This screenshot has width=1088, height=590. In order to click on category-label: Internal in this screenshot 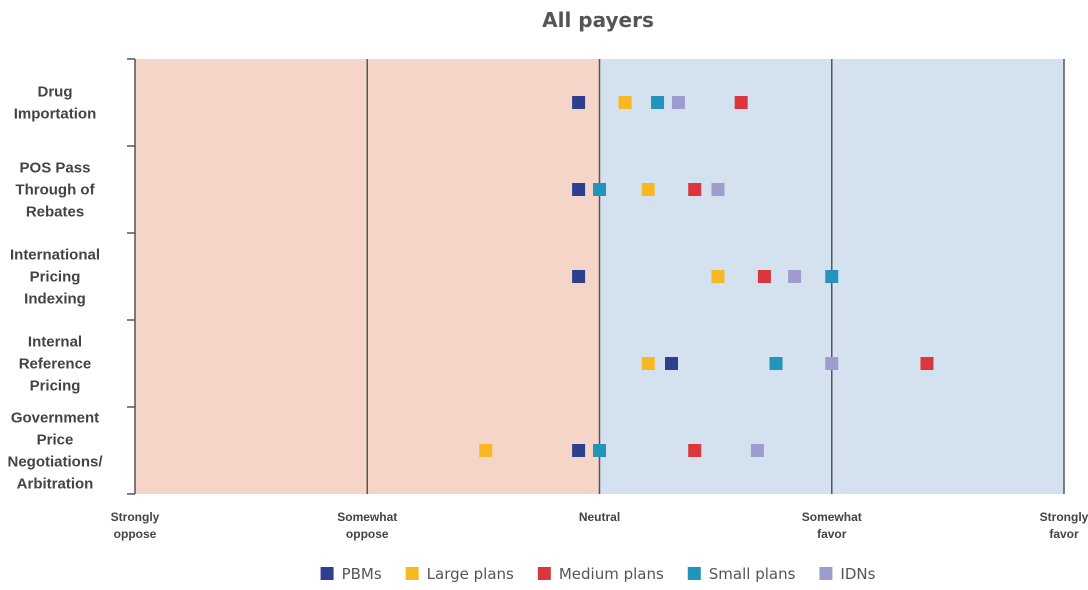, I will do `click(55, 342)`.